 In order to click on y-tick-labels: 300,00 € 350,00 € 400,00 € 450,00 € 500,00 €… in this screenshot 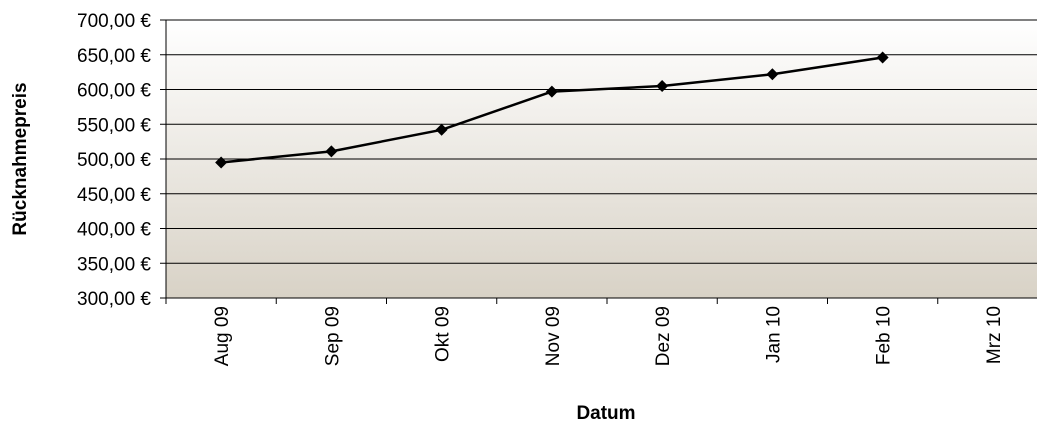, I will do `click(114, 160)`.